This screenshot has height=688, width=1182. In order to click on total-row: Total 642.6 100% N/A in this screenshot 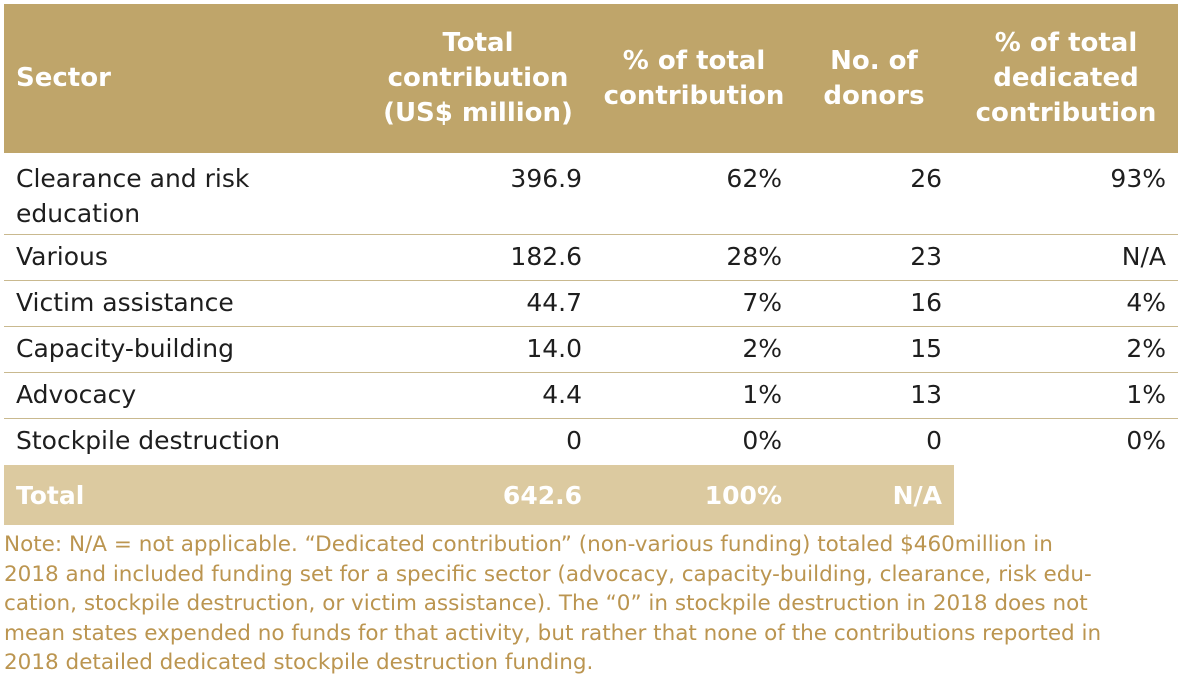, I will do `click(591, 495)`.